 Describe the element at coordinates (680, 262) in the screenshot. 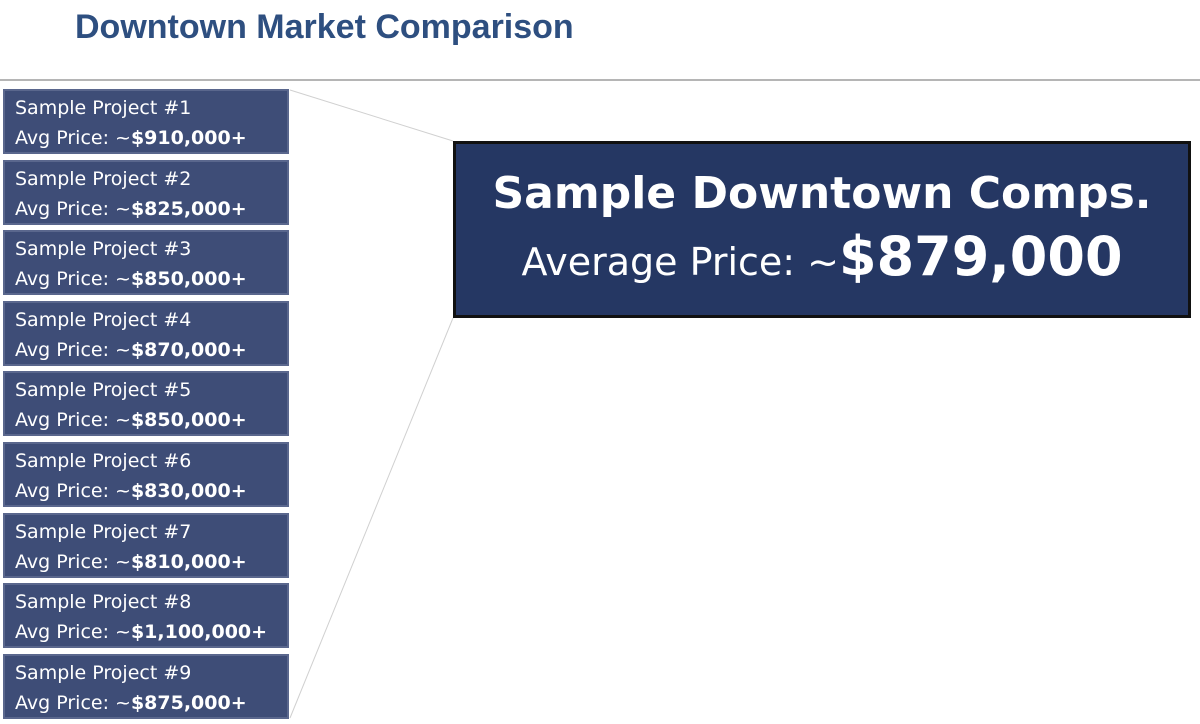

I see `summary-price-label: Average Price: ~` at that location.